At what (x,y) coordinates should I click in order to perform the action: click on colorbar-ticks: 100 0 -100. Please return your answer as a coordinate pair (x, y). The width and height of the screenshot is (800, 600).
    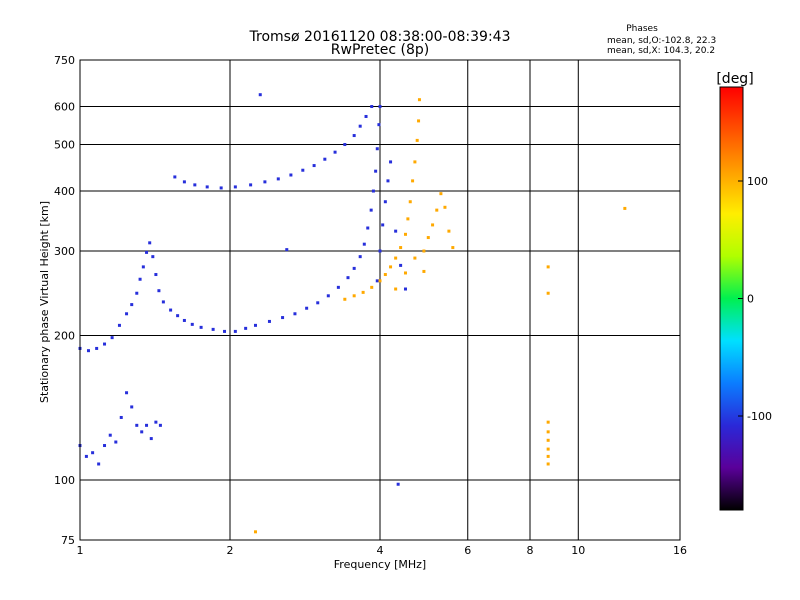
    Looking at the image, I should click on (755, 299).